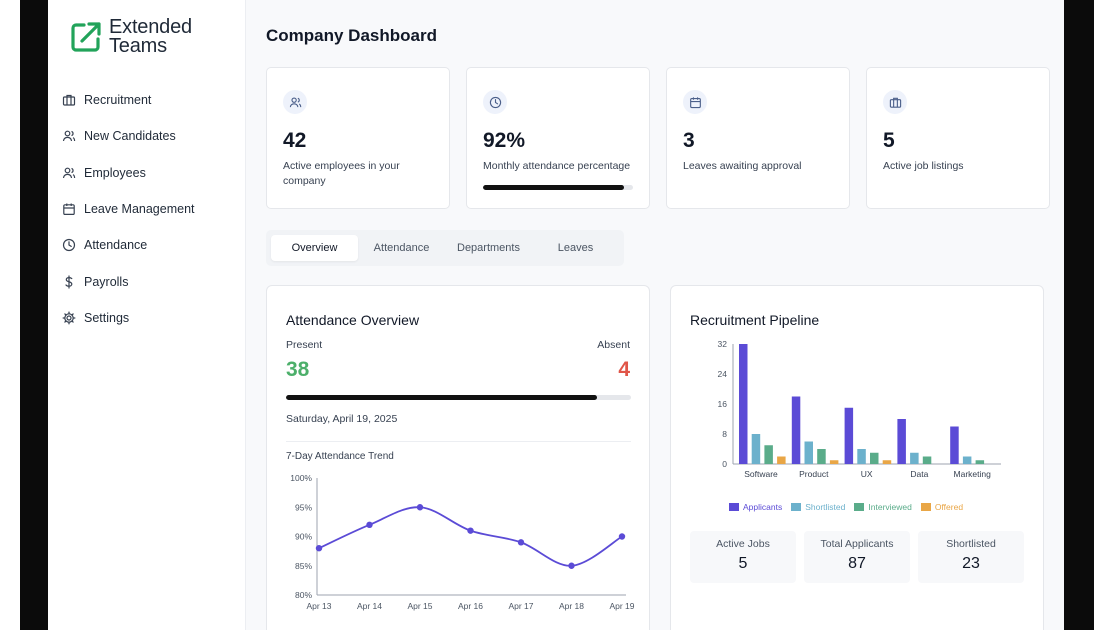  I want to click on legend-label: Applicants, so click(763, 507).